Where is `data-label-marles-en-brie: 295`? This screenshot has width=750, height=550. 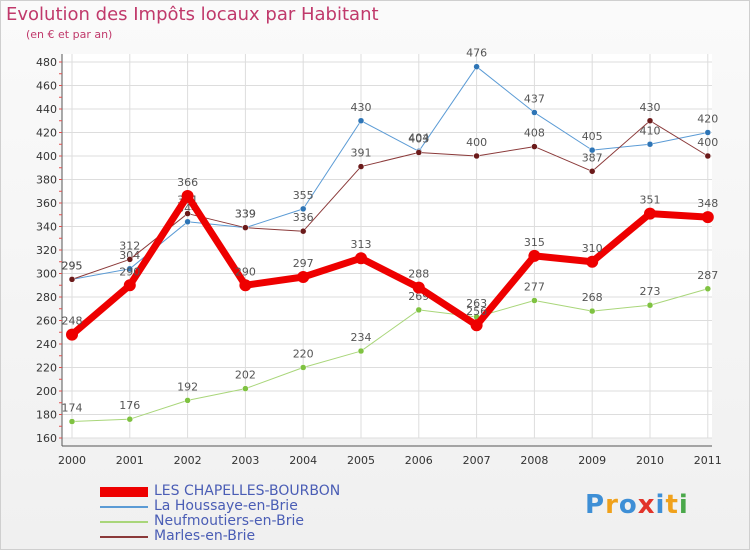
data-label-marles-en-brie: 295 is located at coordinates (72, 265).